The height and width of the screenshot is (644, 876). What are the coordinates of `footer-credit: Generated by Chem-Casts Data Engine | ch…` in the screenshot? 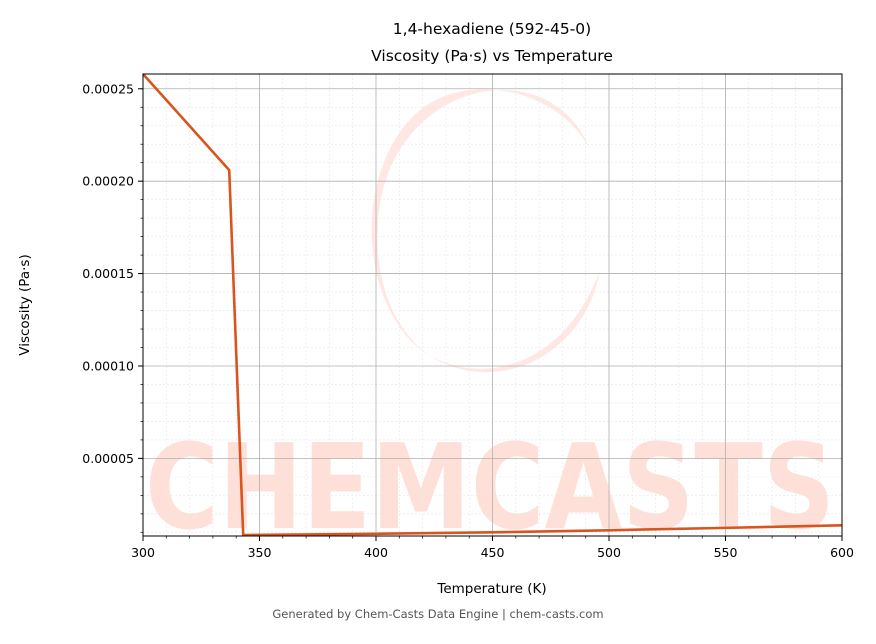 It's located at (438, 614).